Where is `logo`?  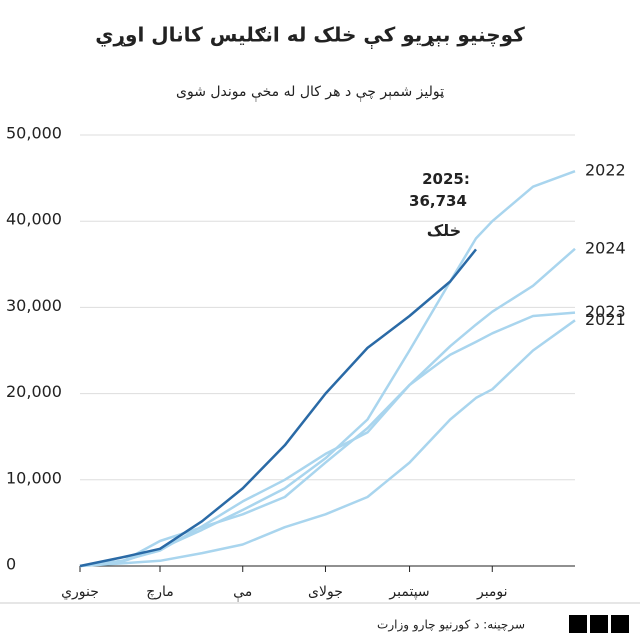 logo is located at coordinates (599, 624).